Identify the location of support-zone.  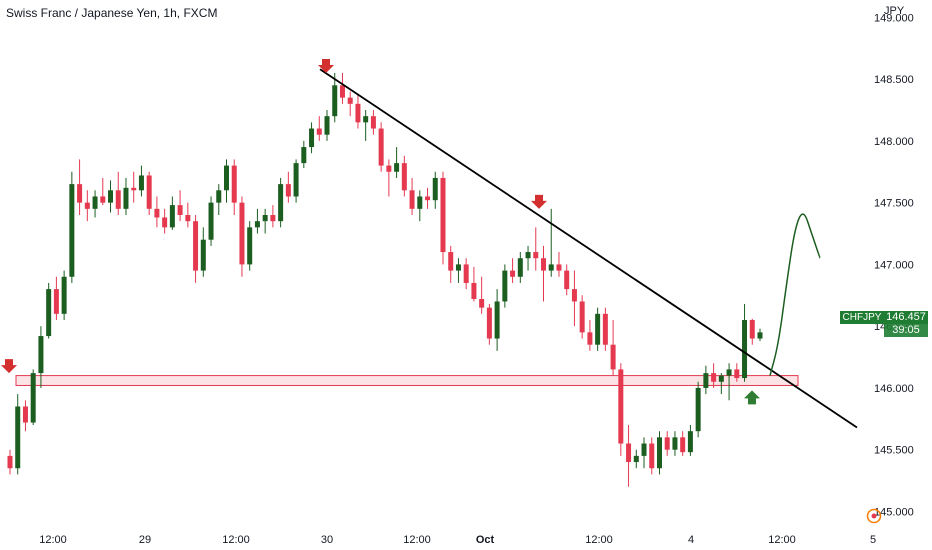
(407, 380).